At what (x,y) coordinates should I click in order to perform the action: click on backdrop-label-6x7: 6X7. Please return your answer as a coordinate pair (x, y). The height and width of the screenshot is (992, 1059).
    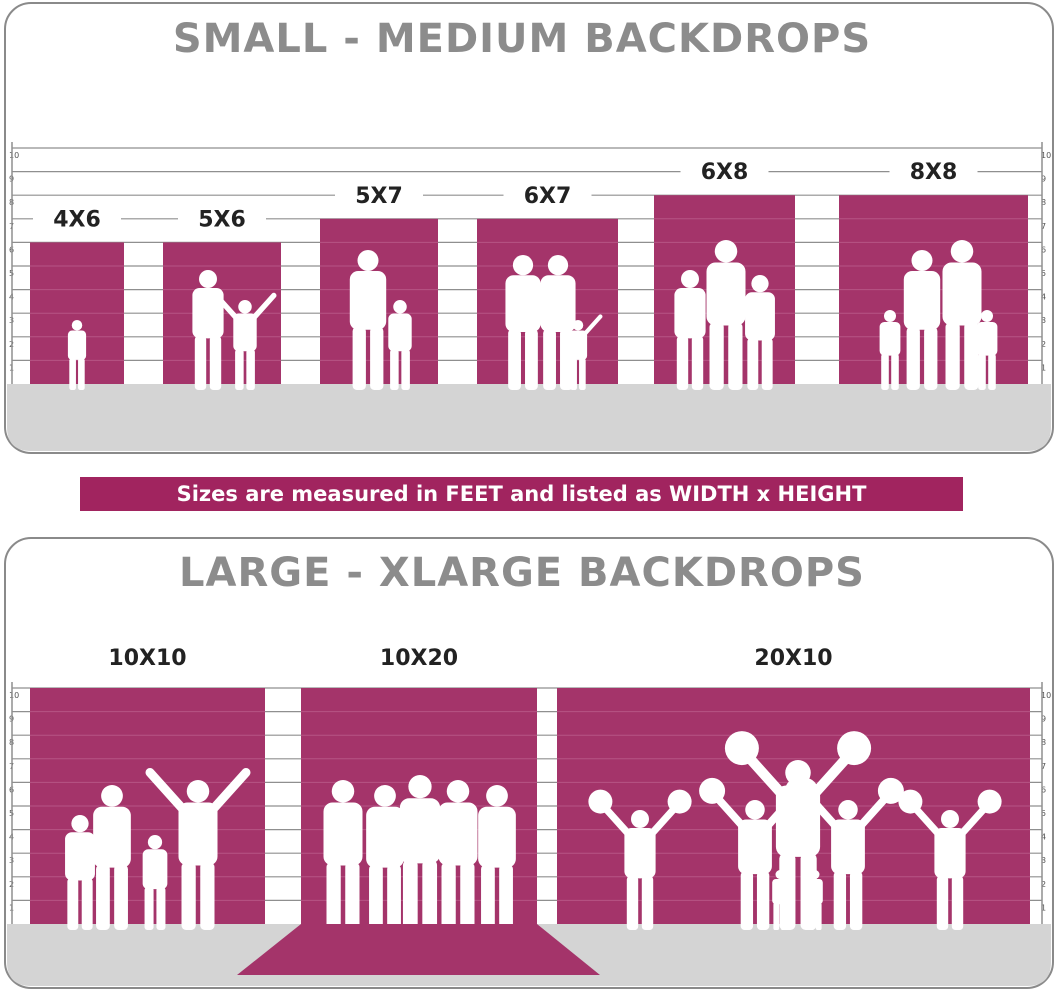
    Looking at the image, I should click on (548, 196).